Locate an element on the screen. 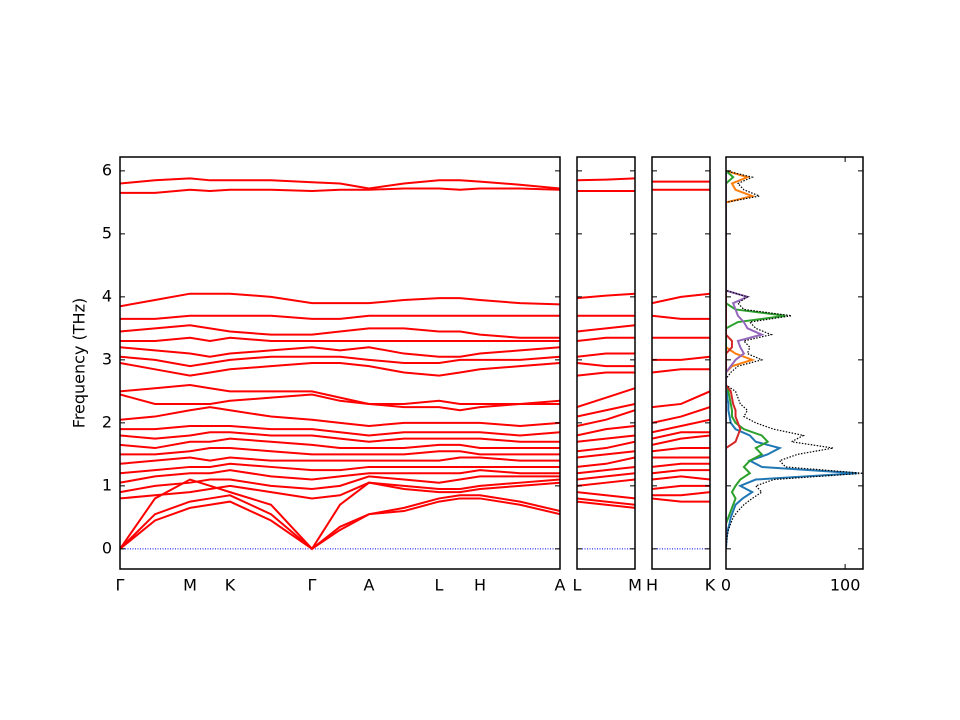  x-tick-label: 100 is located at coordinates (845, 585).